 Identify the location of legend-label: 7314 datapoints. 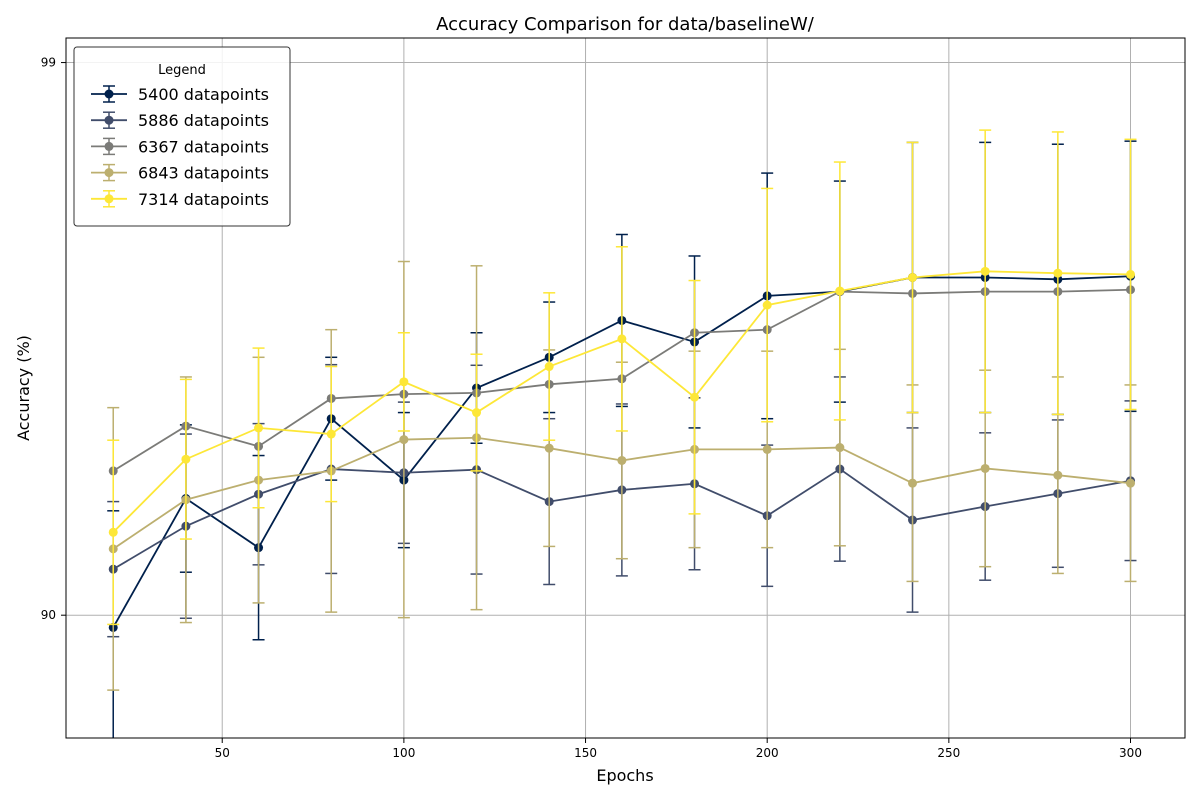
(203, 199).